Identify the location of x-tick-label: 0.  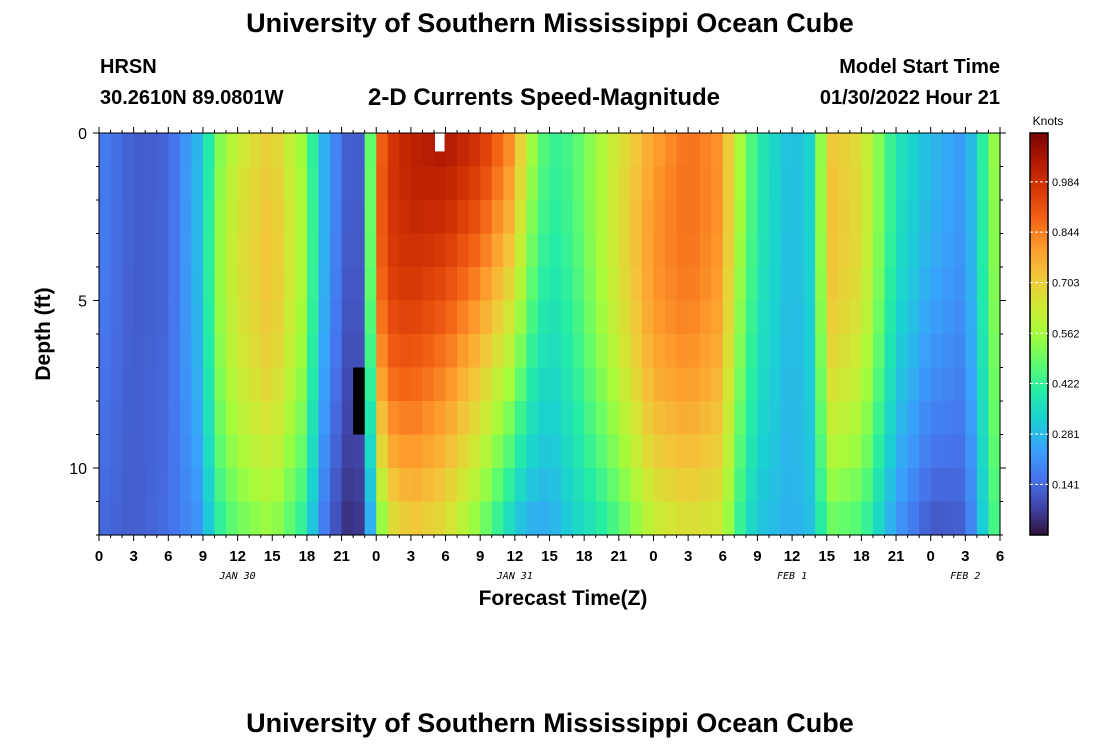
(99, 556).